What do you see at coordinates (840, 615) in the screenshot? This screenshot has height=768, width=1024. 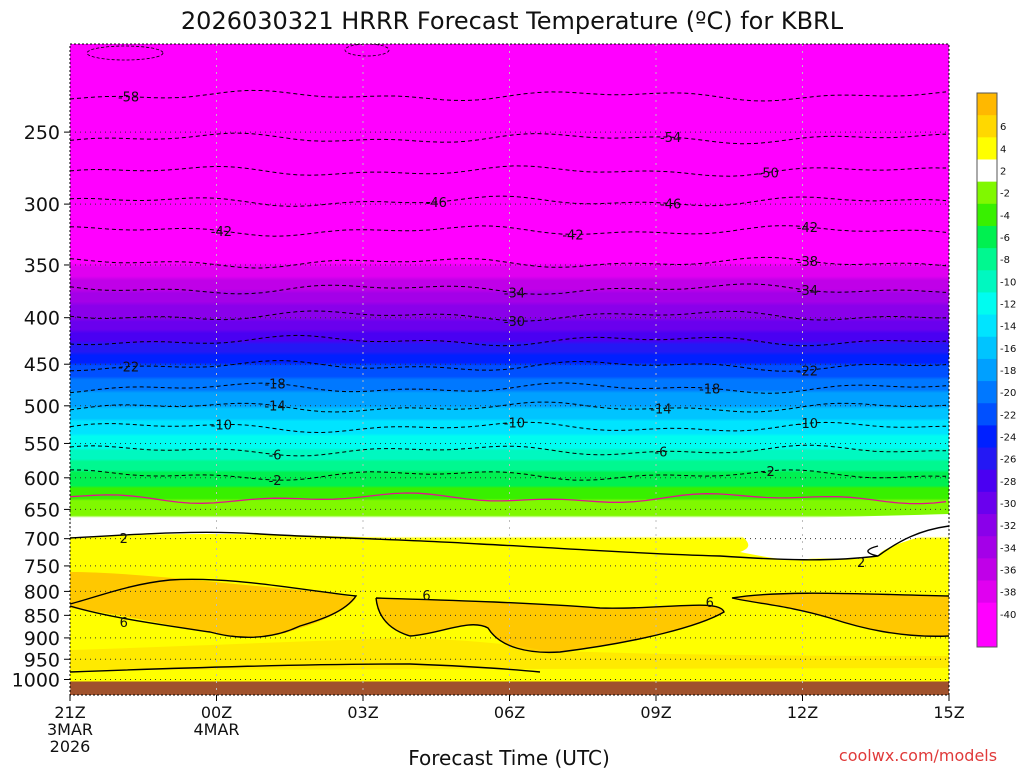 I see `warm-layer-6c-east` at bounding box center [840, 615].